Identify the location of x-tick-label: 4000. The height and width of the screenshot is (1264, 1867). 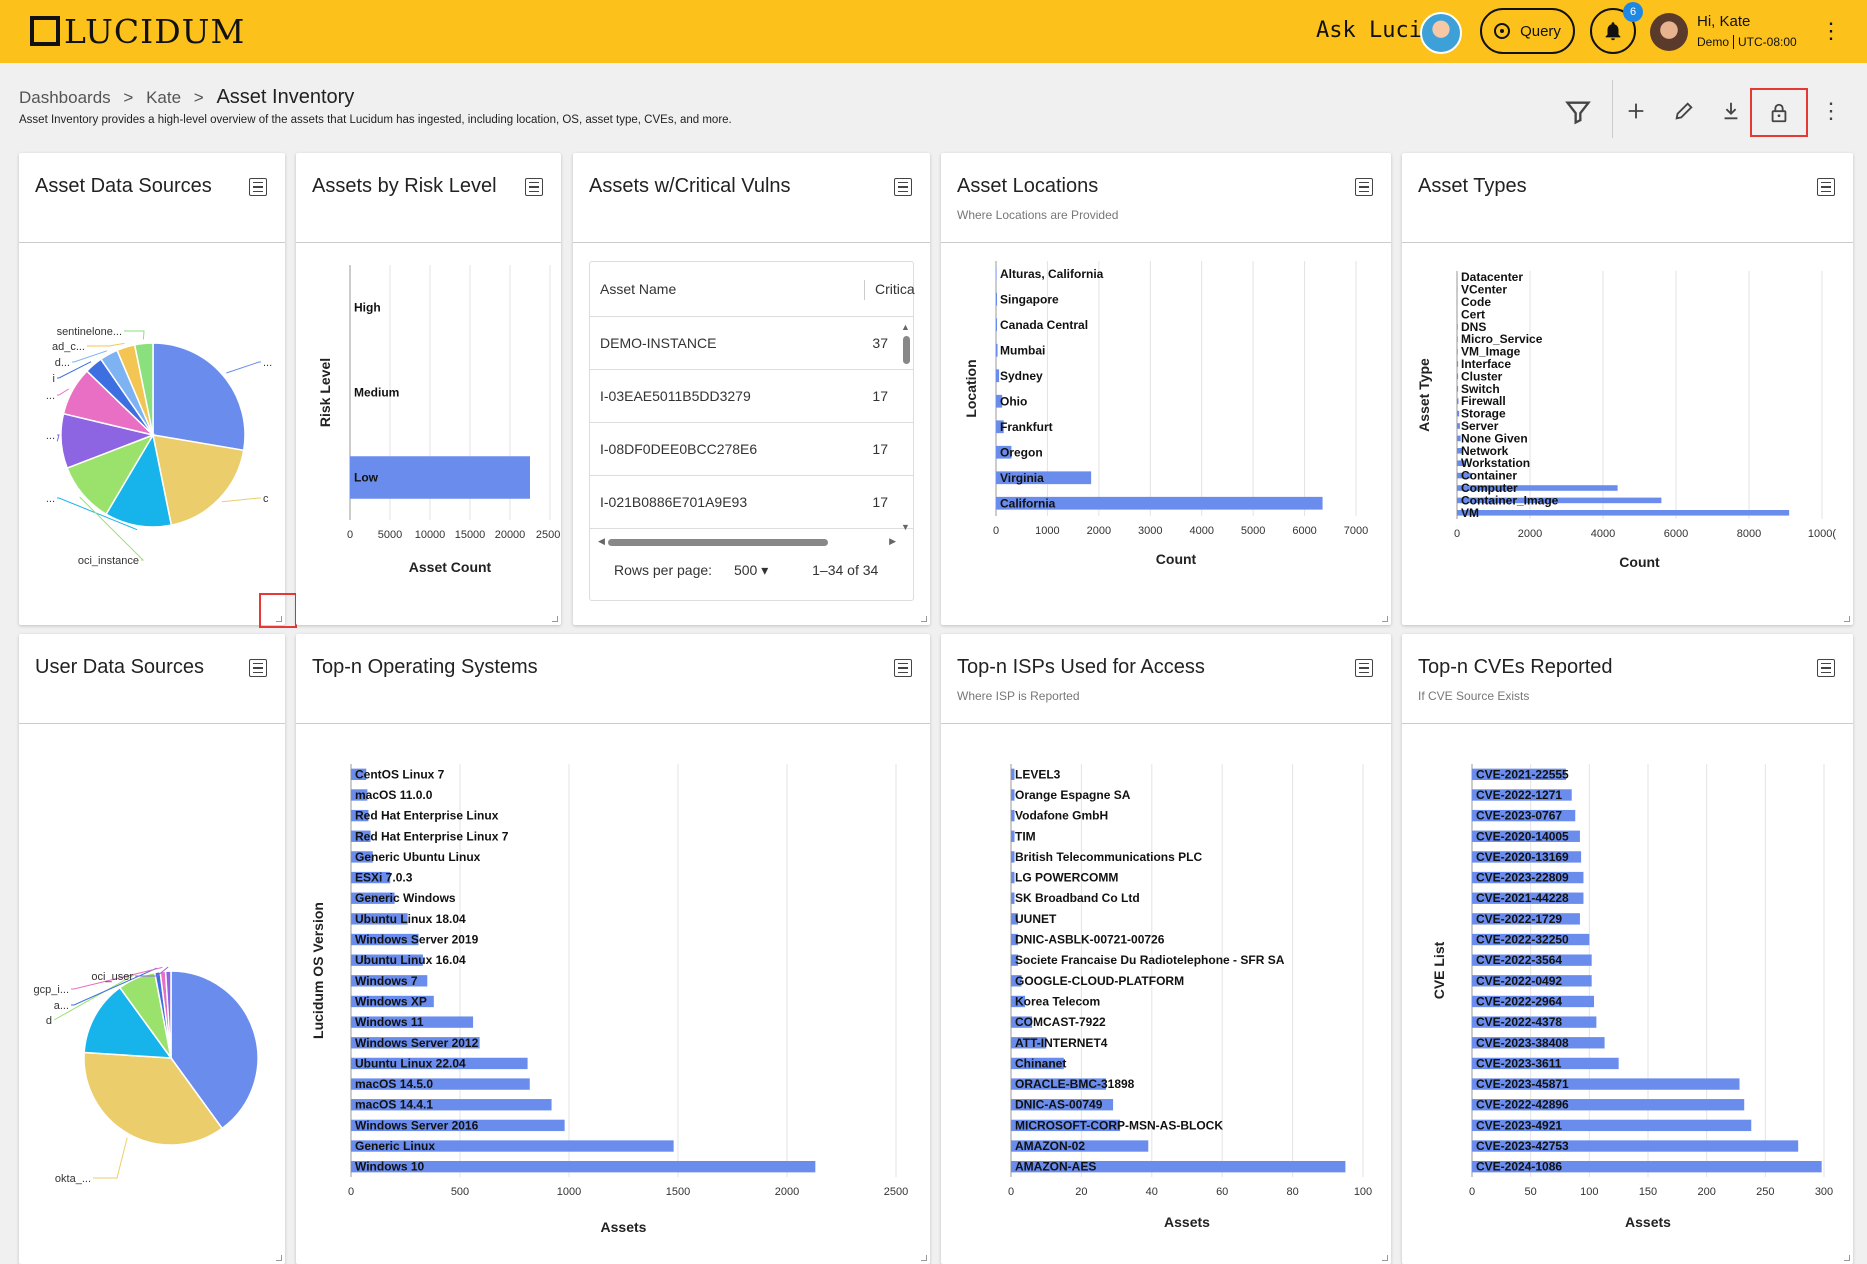
(1603, 534).